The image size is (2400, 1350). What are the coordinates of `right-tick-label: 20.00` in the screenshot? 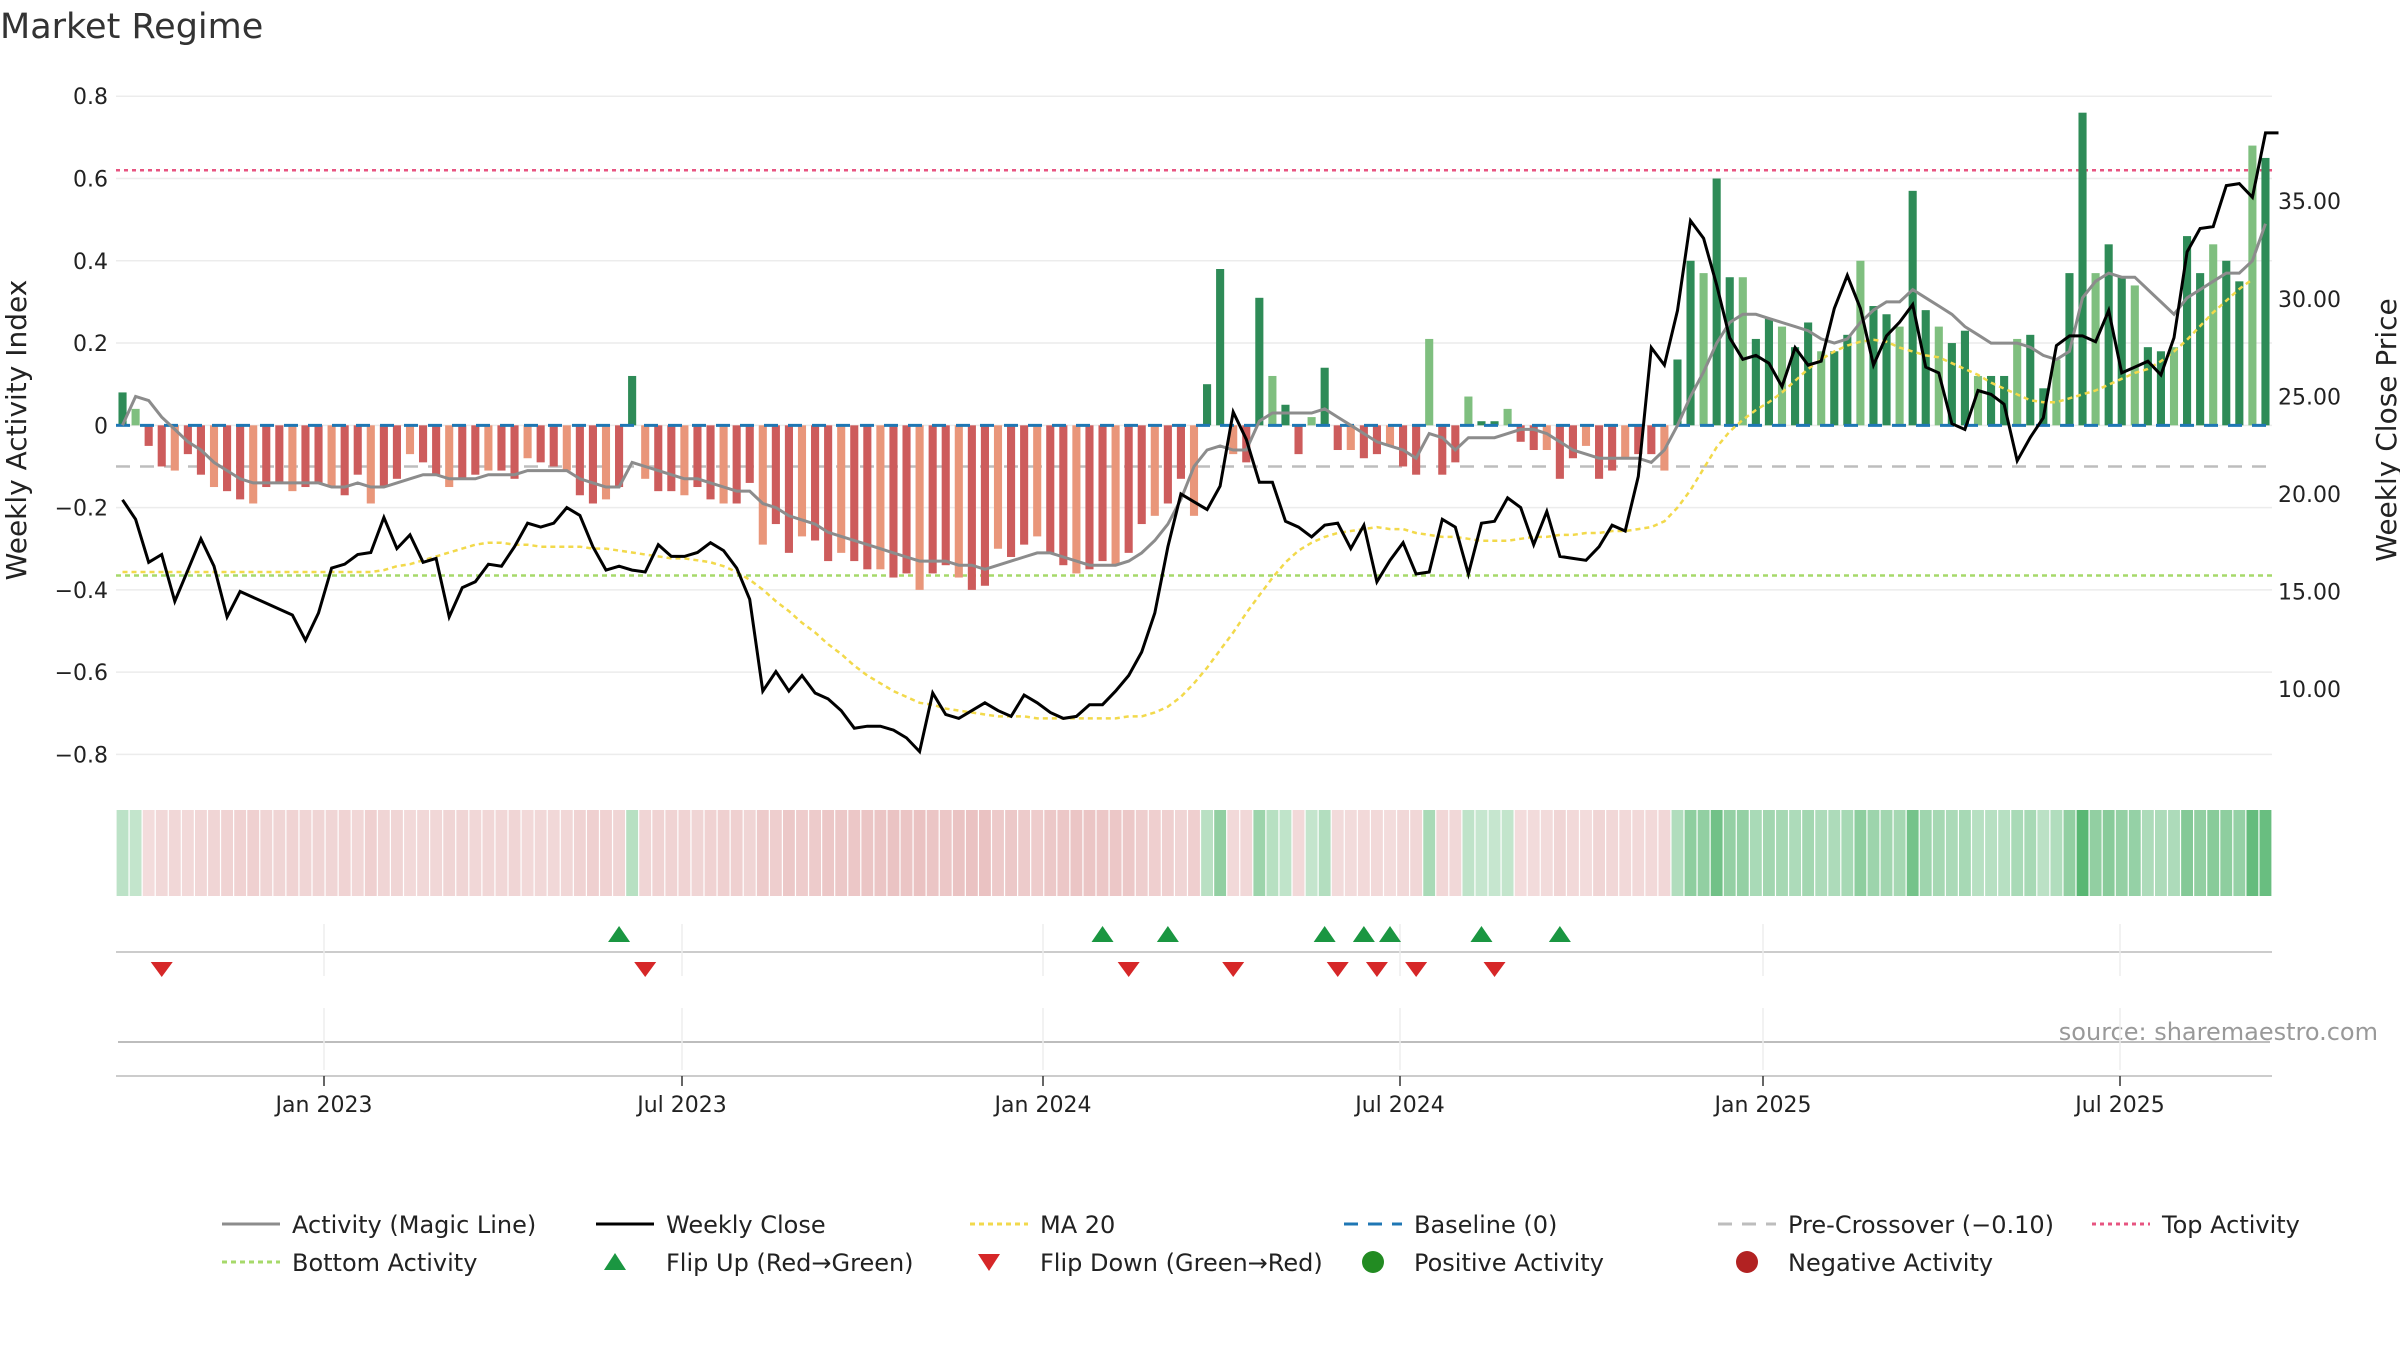 It's located at (2309, 495).